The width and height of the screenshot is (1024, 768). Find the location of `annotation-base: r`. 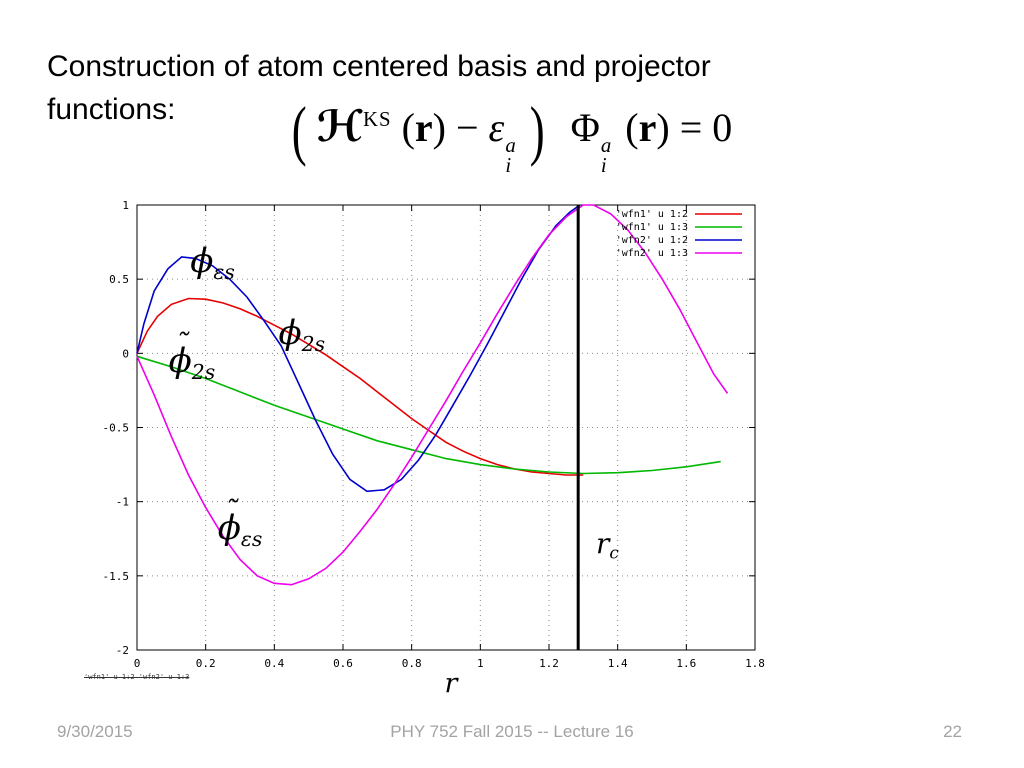

annotation-base: r is located at coordinates (602, 544).